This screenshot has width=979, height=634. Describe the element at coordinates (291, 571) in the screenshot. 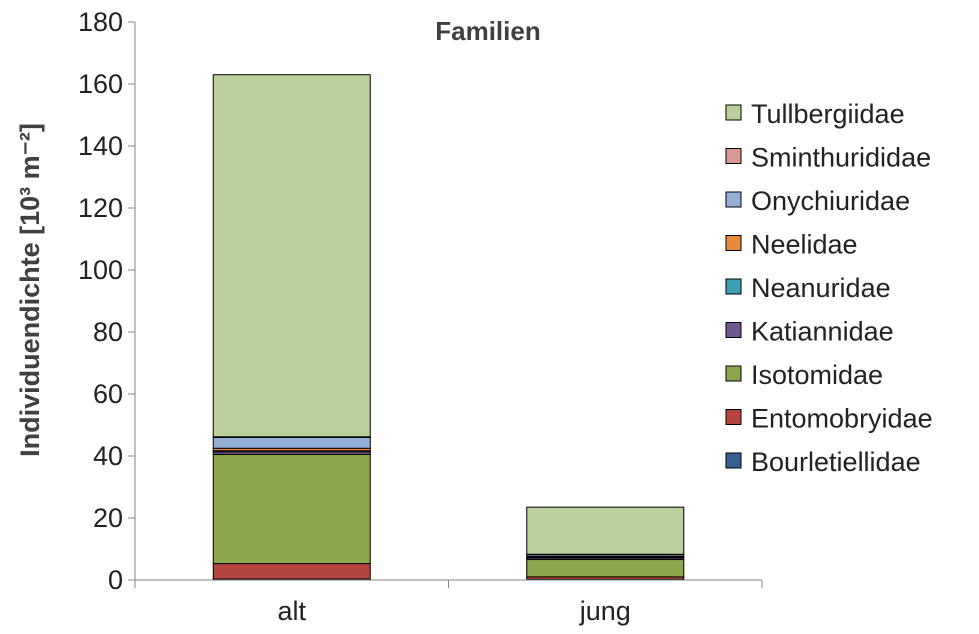

I see `bar-segment-alt-entomobryidae` at that location.